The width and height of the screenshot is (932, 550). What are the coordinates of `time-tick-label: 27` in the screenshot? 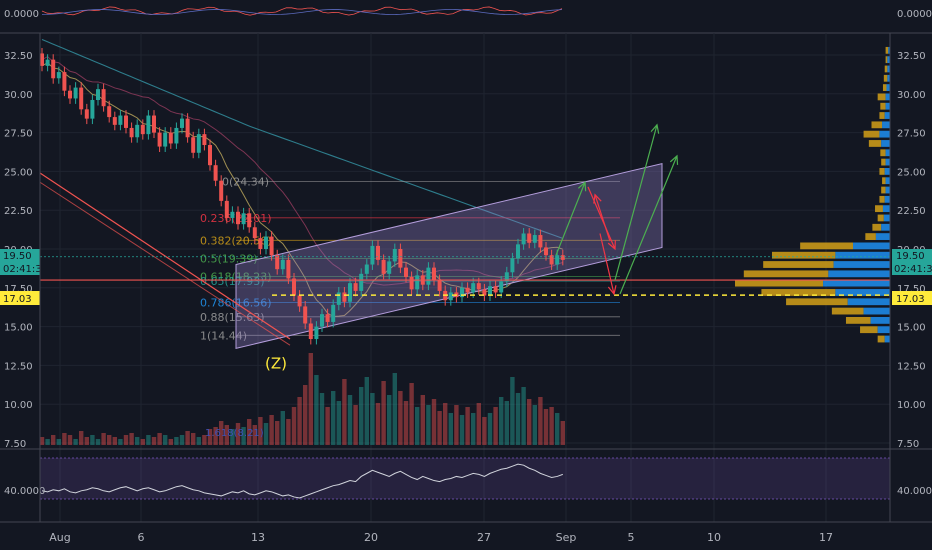 It's located at (484, 537).